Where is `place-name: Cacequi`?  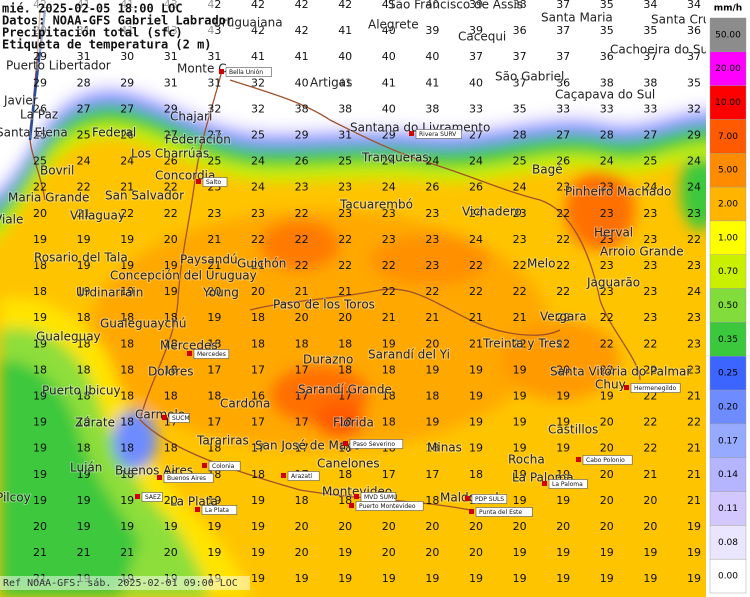 place-name: Cacequi is located at coordinates (482, 37).